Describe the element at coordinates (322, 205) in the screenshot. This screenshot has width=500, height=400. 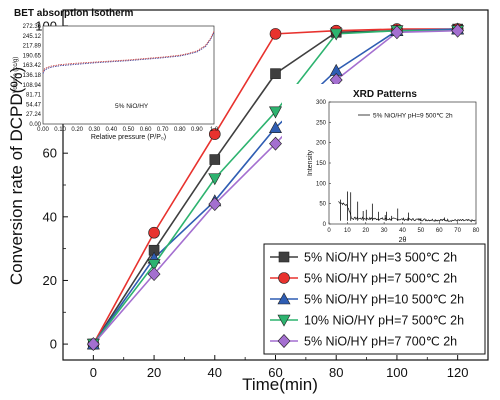
I see `inset-xrd-y-tick: 50` at that location.